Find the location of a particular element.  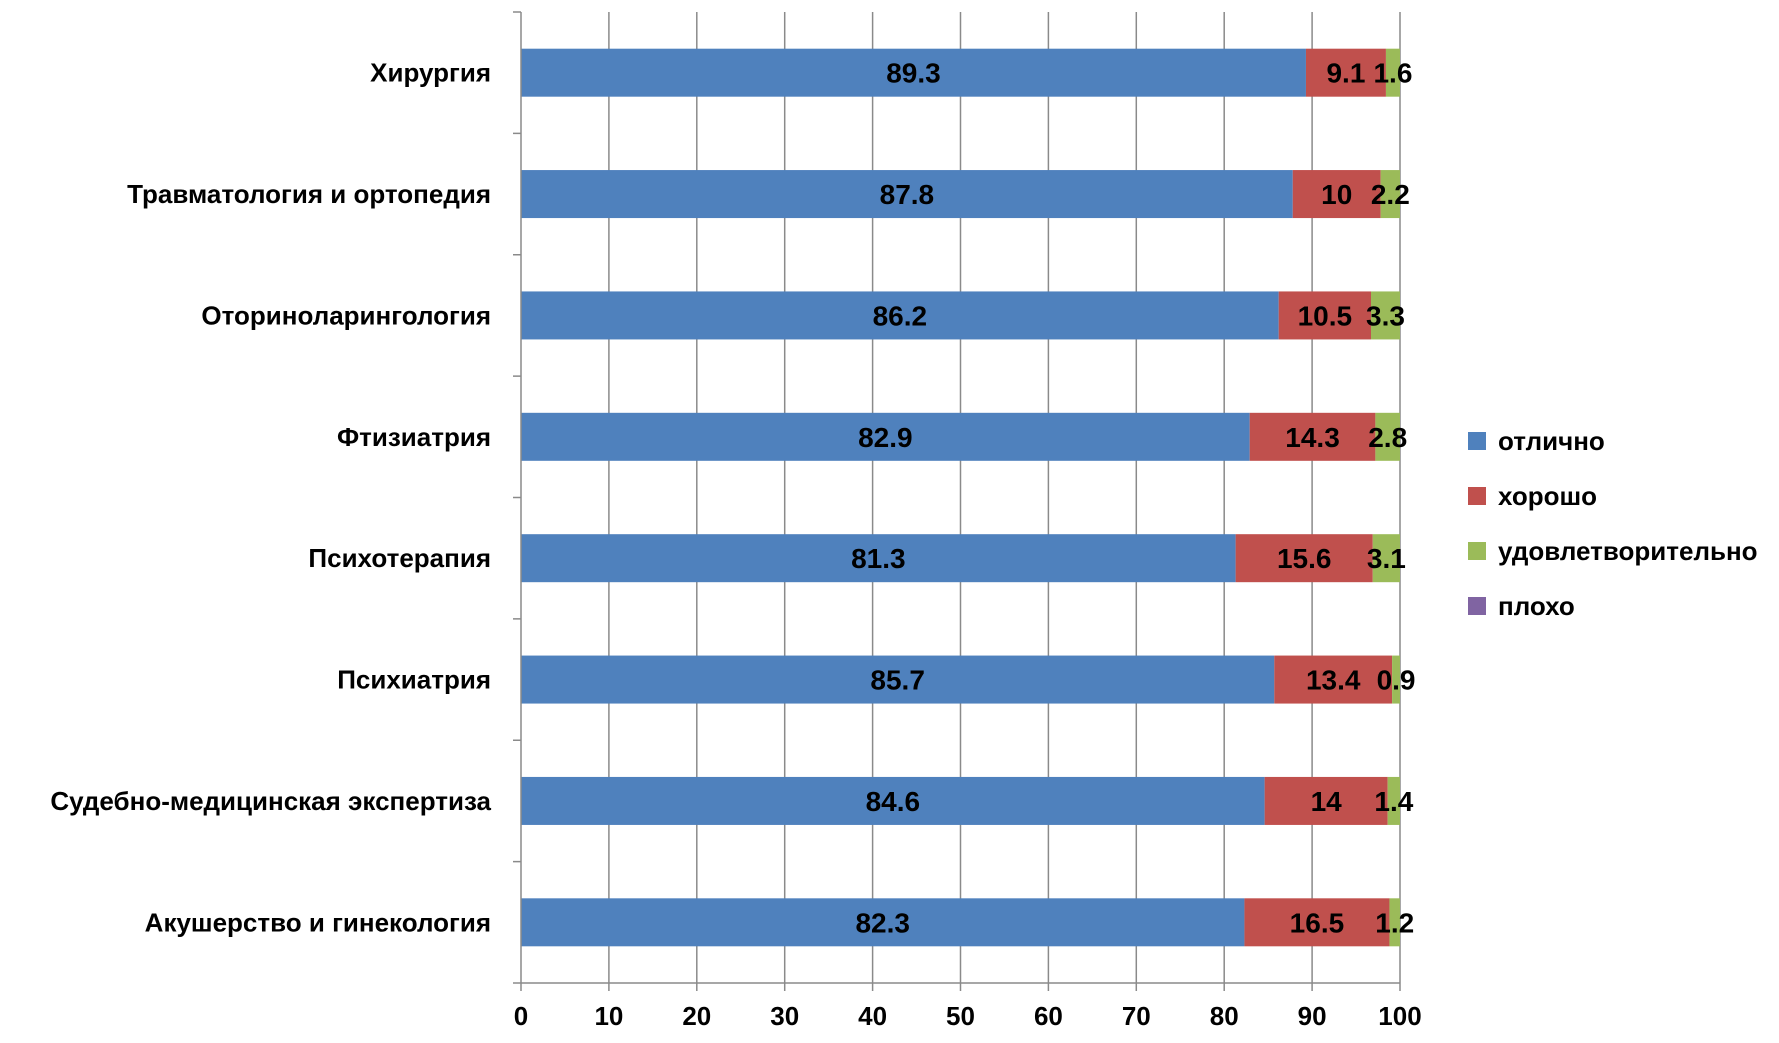

data-label: 13.4 is located at coordinates (1333, 680).